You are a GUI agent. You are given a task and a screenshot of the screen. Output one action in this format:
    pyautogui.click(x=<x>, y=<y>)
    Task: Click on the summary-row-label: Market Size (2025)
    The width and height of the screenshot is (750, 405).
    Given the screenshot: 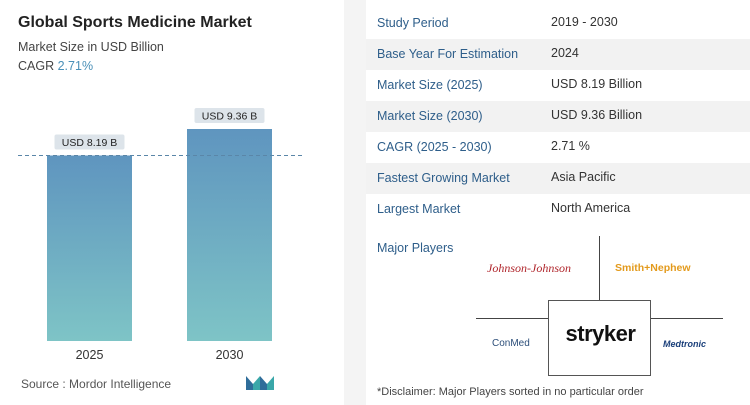 What is the action you would take?
    pyautogui.click(x=430, y=85)
    